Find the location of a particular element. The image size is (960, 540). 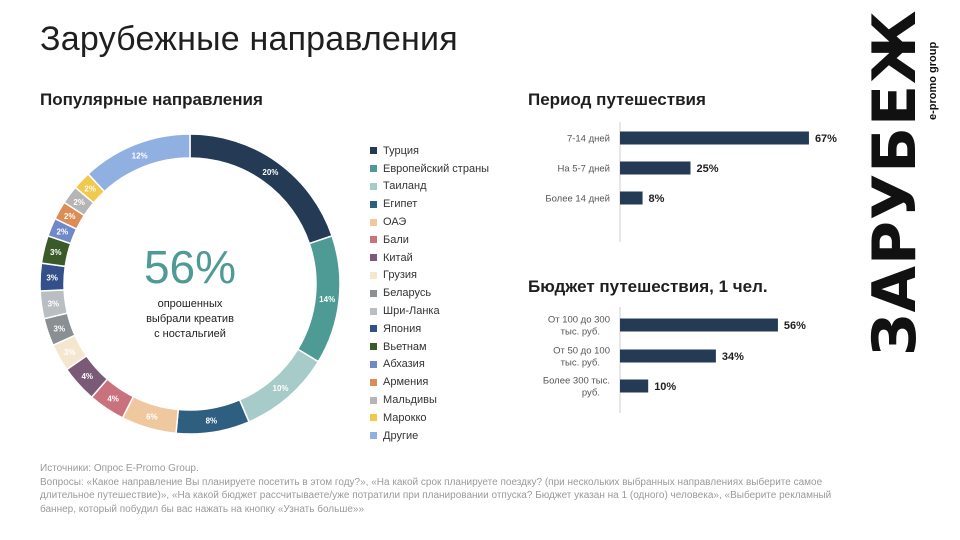

brand-logo: ЗАРУБЕЖ e-promo group is located at coordinates (899, 182).